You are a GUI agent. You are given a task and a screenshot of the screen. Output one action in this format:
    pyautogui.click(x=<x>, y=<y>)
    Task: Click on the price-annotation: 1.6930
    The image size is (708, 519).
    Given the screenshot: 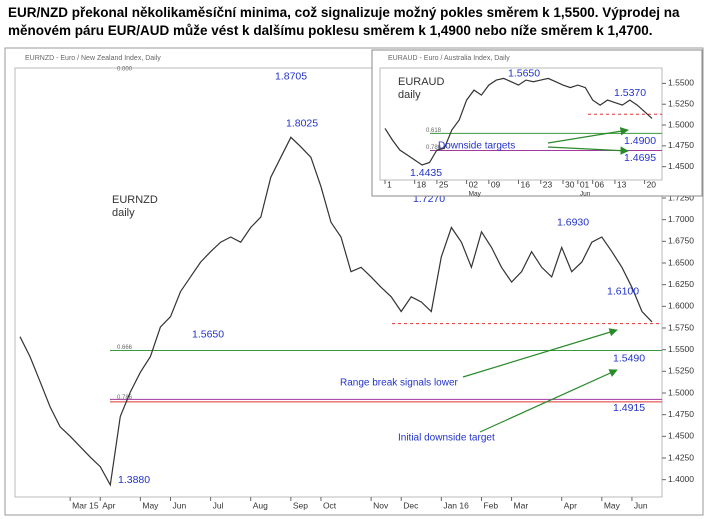 What is the action you would take?
    pyautogui.click(x=573, y=223)
    